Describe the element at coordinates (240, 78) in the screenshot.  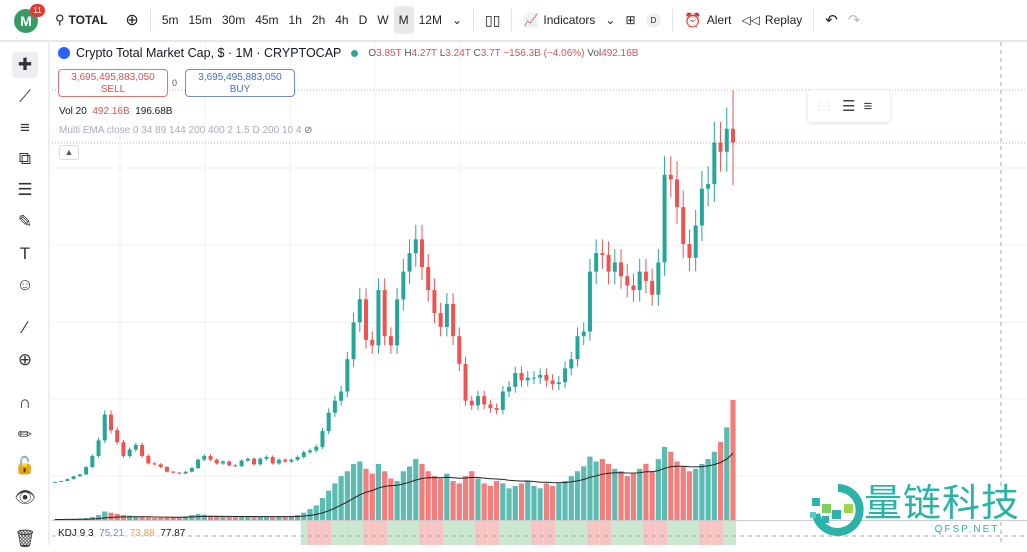
I see `buy-price: 3,695,495,883,050` at that location.